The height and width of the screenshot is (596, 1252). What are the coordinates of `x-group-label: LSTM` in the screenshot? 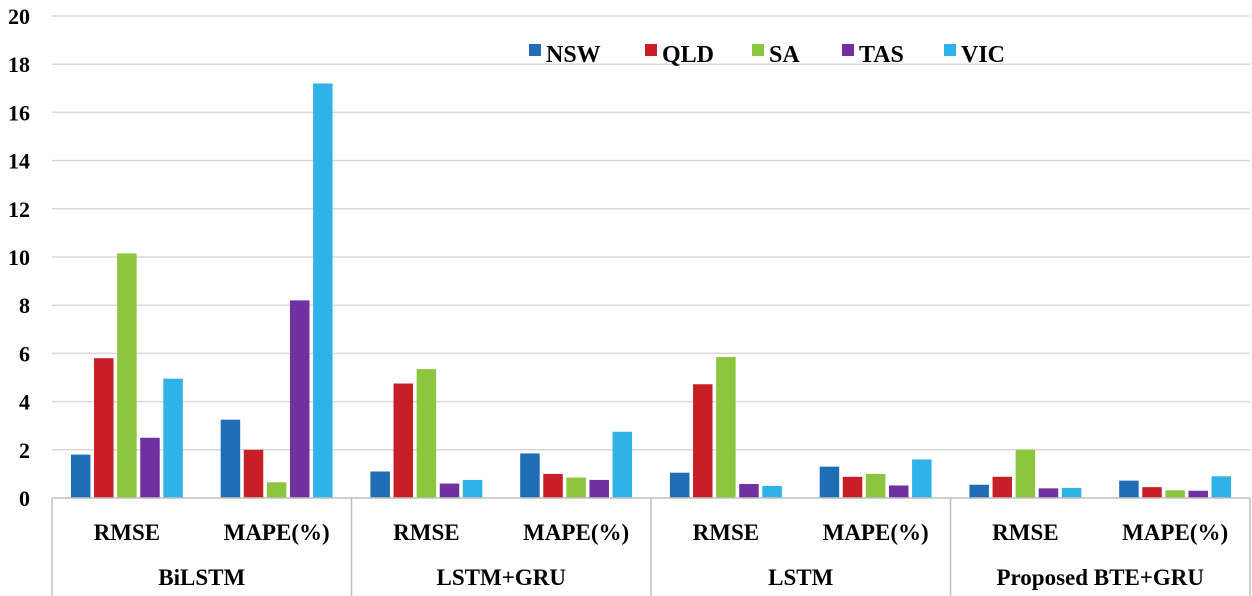 It's located at (800, 577).